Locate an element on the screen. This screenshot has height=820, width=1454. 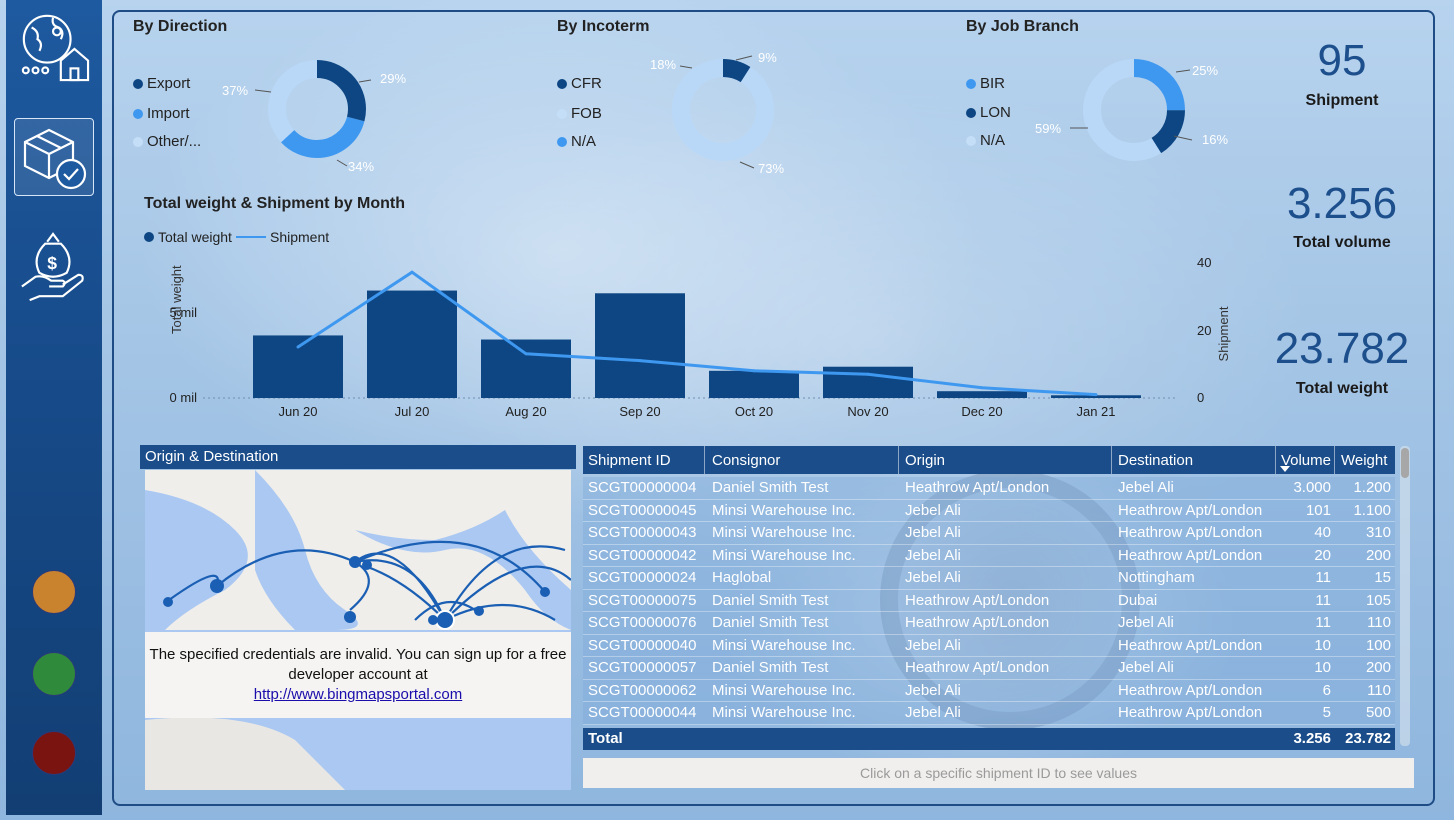
cell-volume: 6 is located at coordinates (1326, 690).